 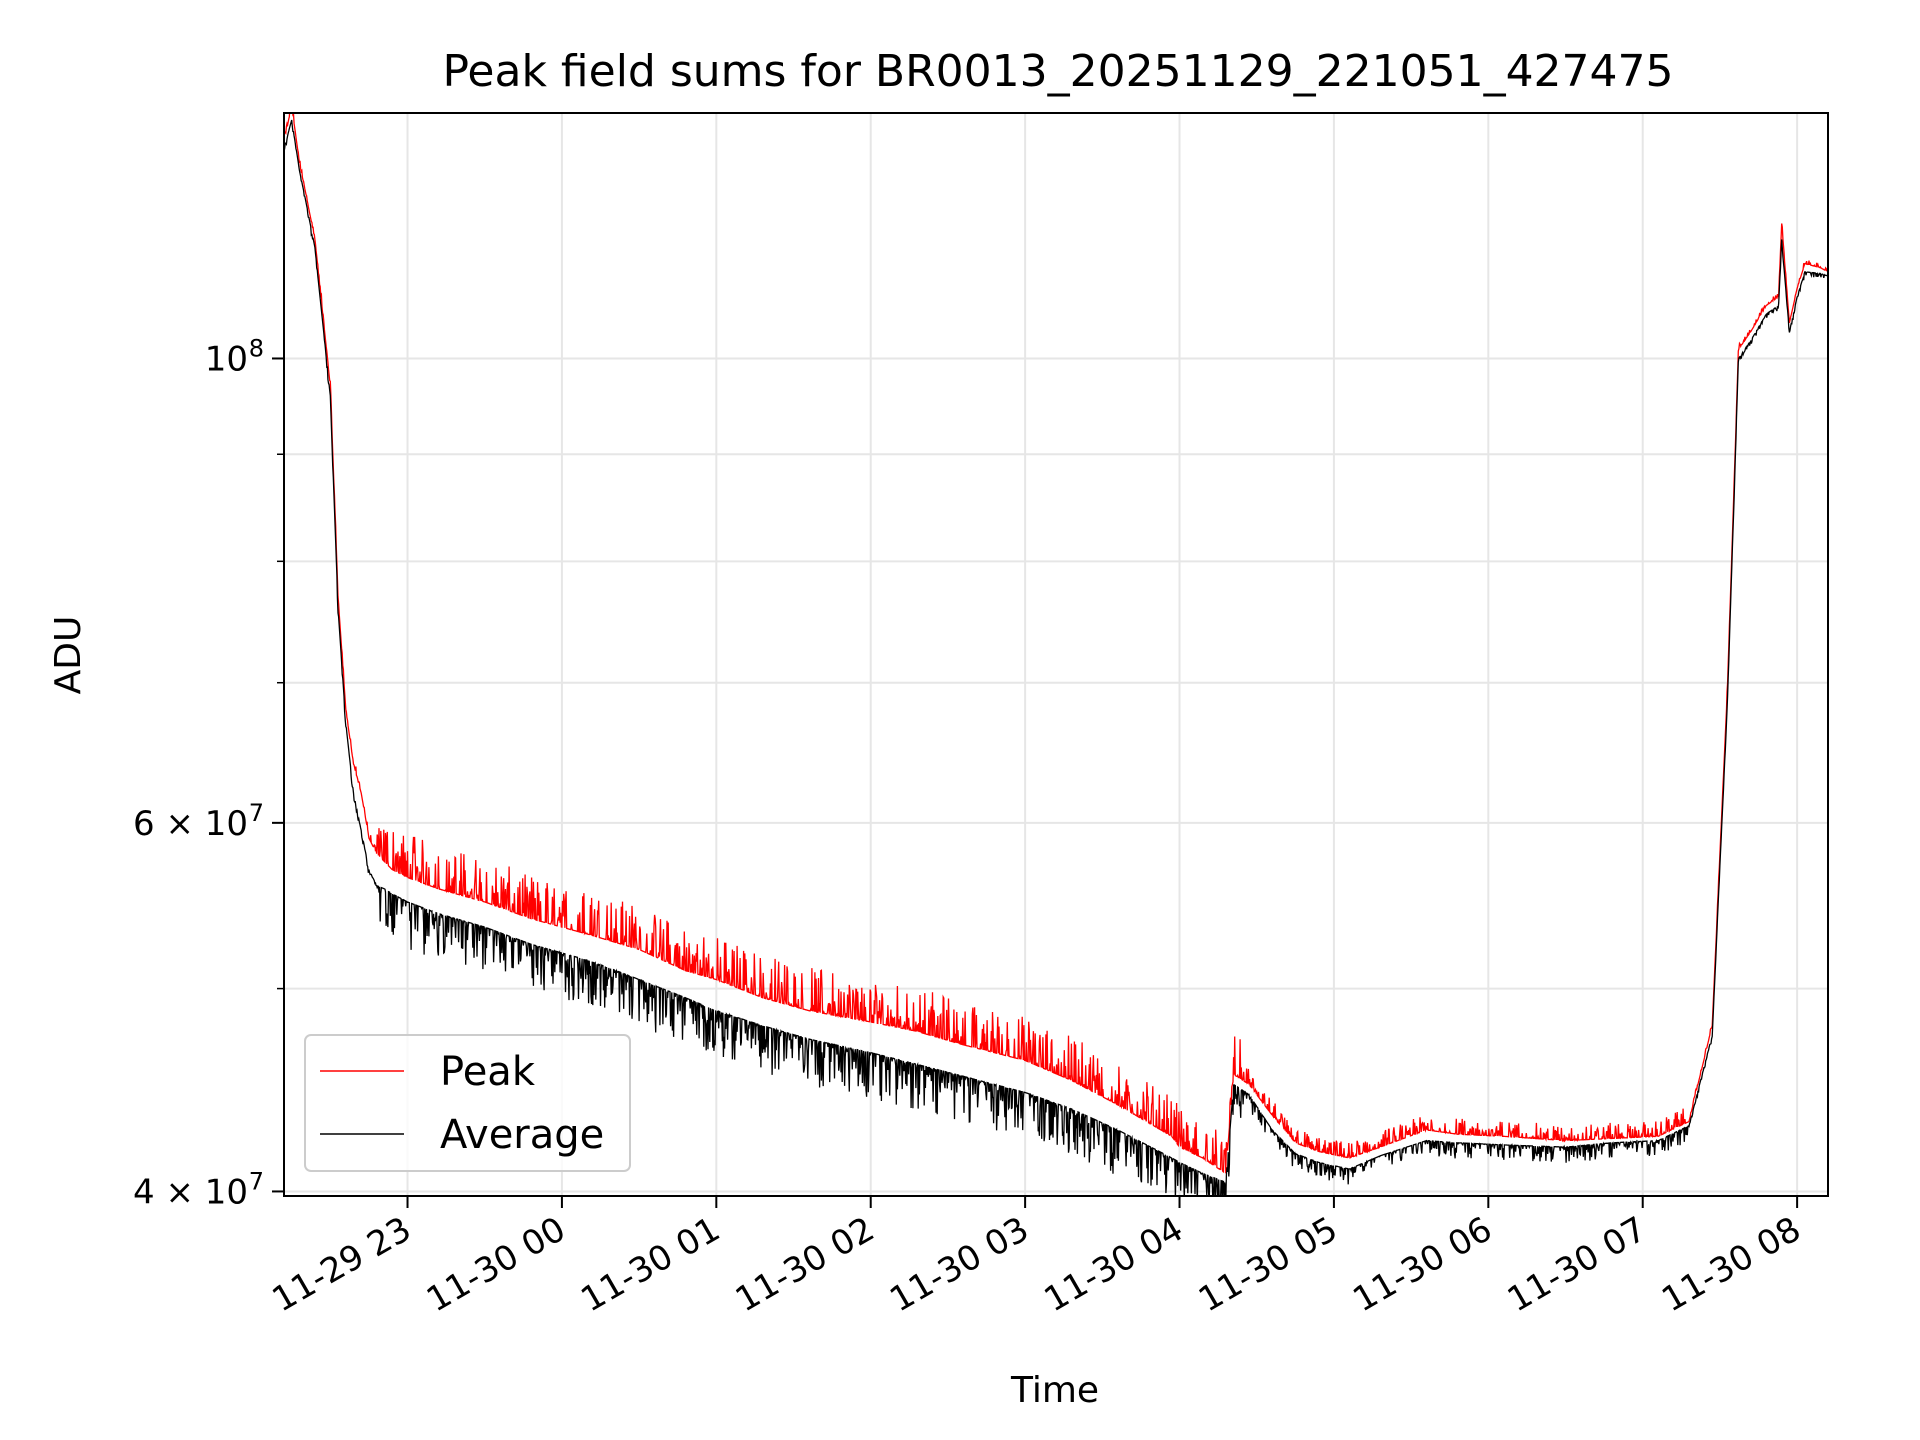 I want to click on y-tick-label: 74 × 10, so click(x=198, y=1189).